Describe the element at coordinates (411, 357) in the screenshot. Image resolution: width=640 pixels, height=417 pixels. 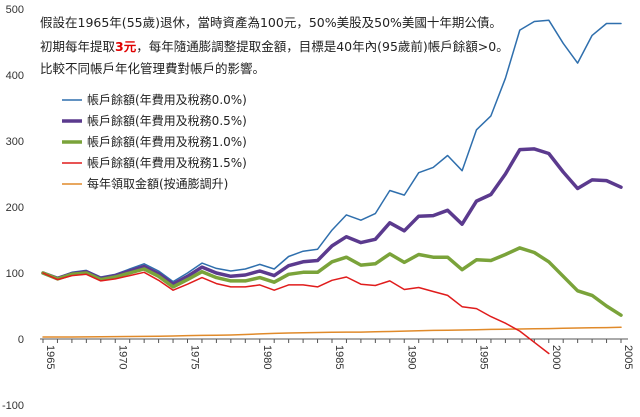
I see `x-tick-label: 1990` at that location.